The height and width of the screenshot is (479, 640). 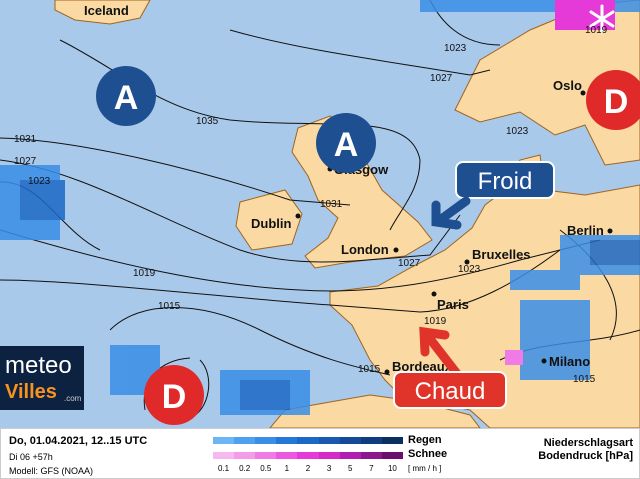 What do you see at coordinates (602, 19) in the screenshot?
I see `snowflake-icon` at bounding box center [602, 19].